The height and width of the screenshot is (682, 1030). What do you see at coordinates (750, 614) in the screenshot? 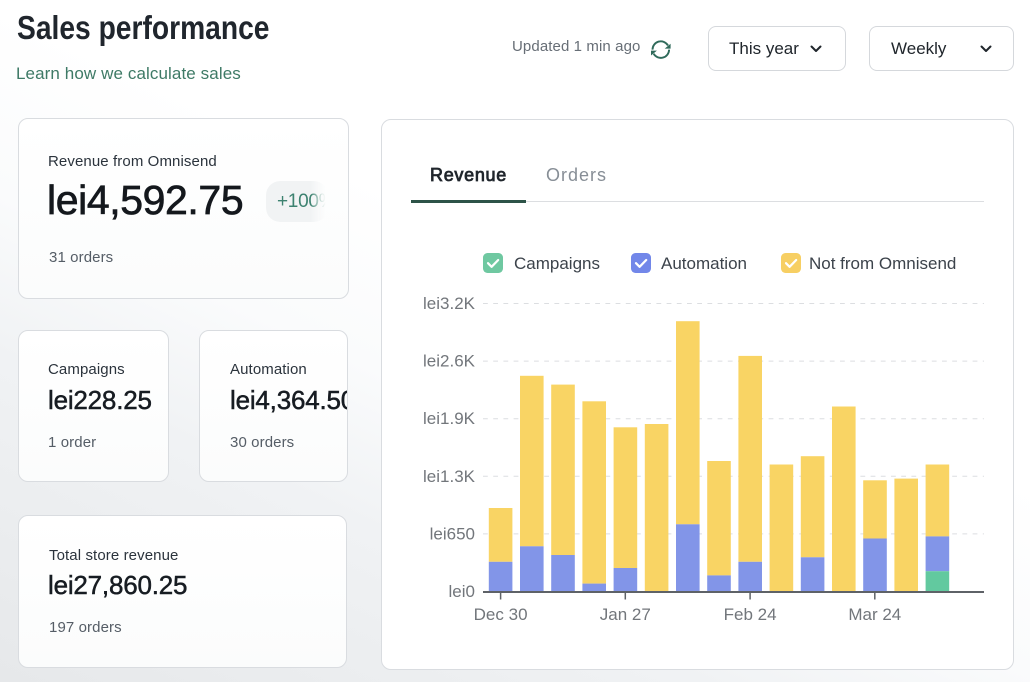
I see `svg-text: Feb 24` at bounding box center [750, 614].